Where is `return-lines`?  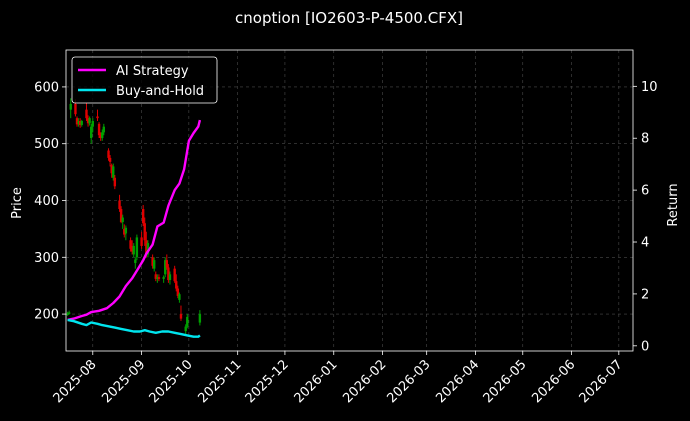 return-lines is located at coordinates (134, 228).